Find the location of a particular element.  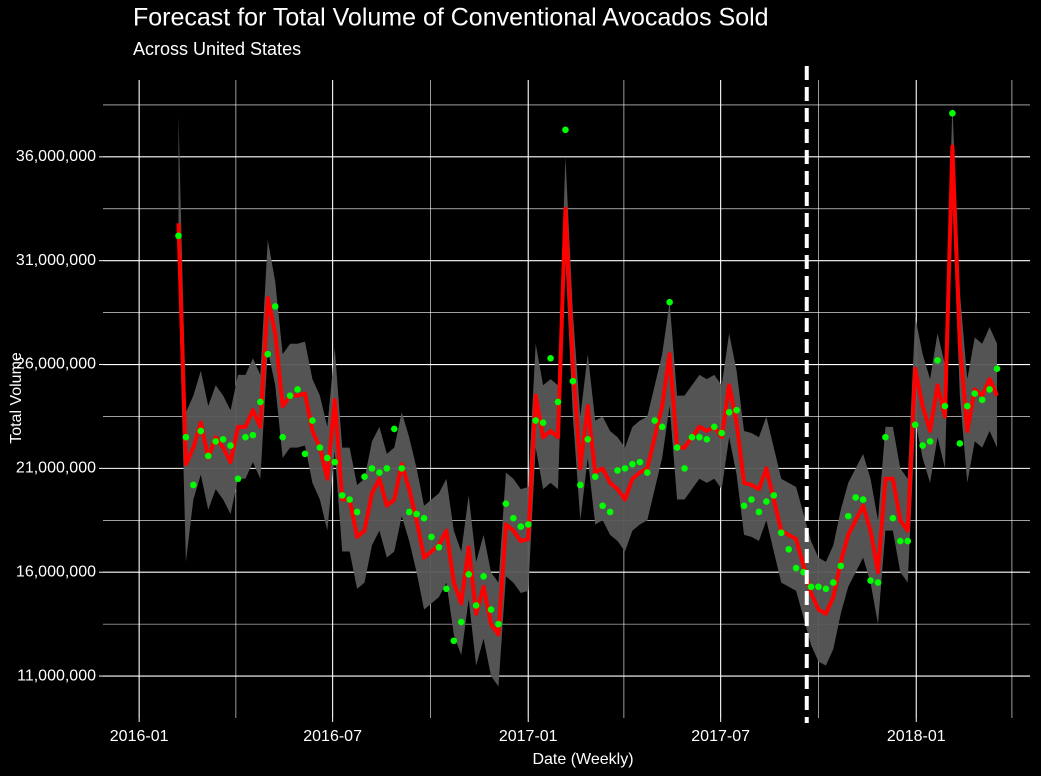

y-axis-label: Total Volume is located at coordinates (16, 398).